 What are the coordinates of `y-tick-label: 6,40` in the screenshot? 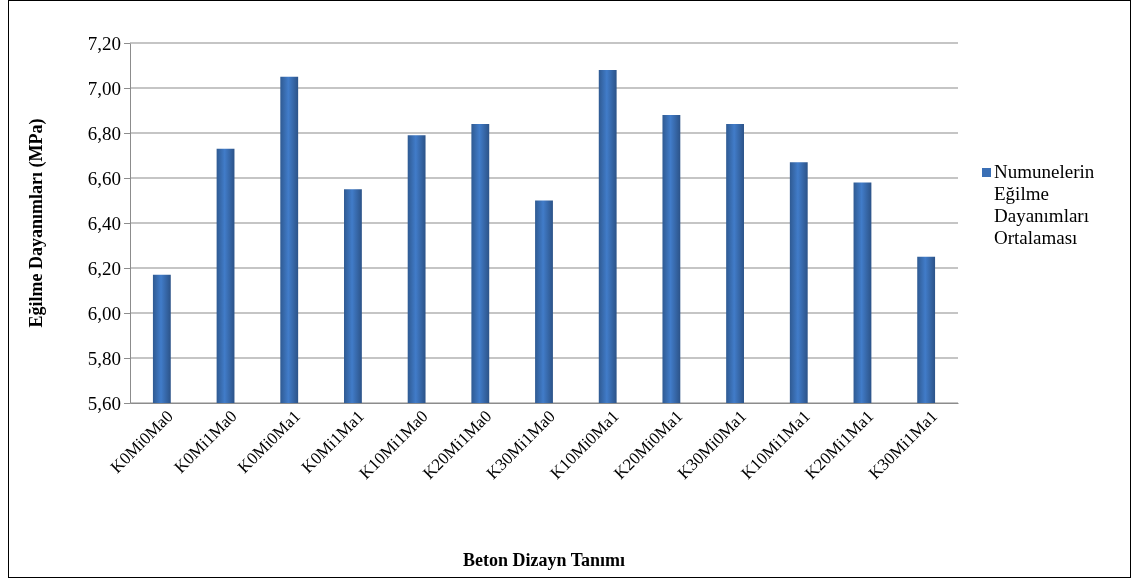 It's located at (104, 223).